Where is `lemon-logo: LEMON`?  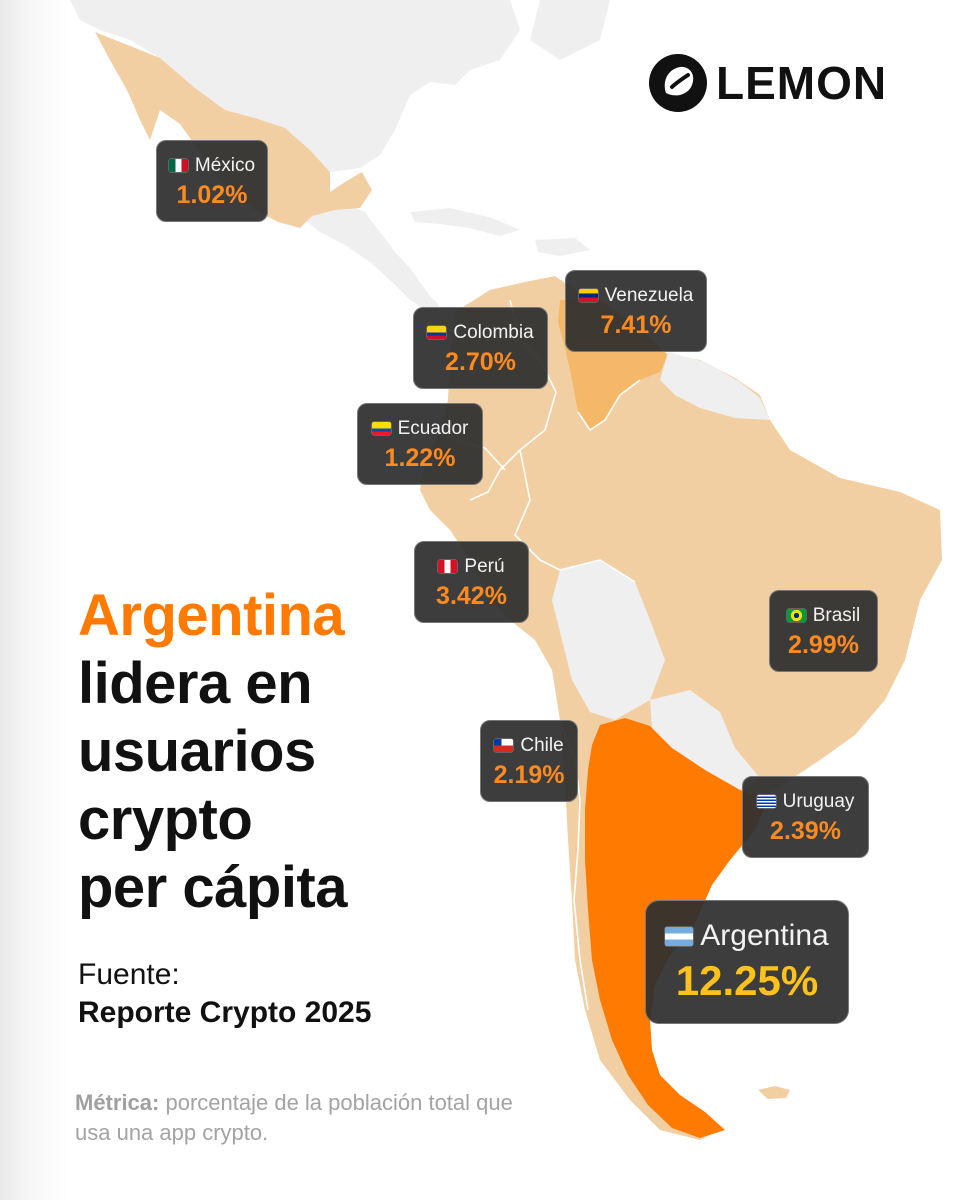
lemon-logo: LEMON is located at coordinates (767, 83).